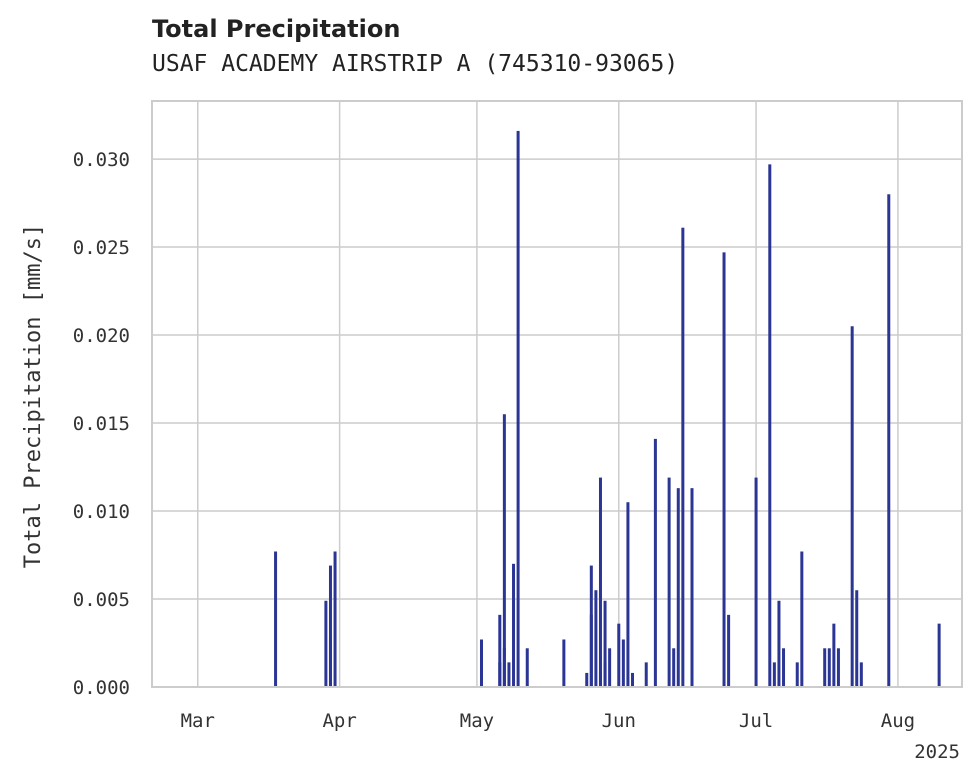 This screenshot has height=783, width=980. I want to click on y-tick-label: 0.005, so click(101, 600).